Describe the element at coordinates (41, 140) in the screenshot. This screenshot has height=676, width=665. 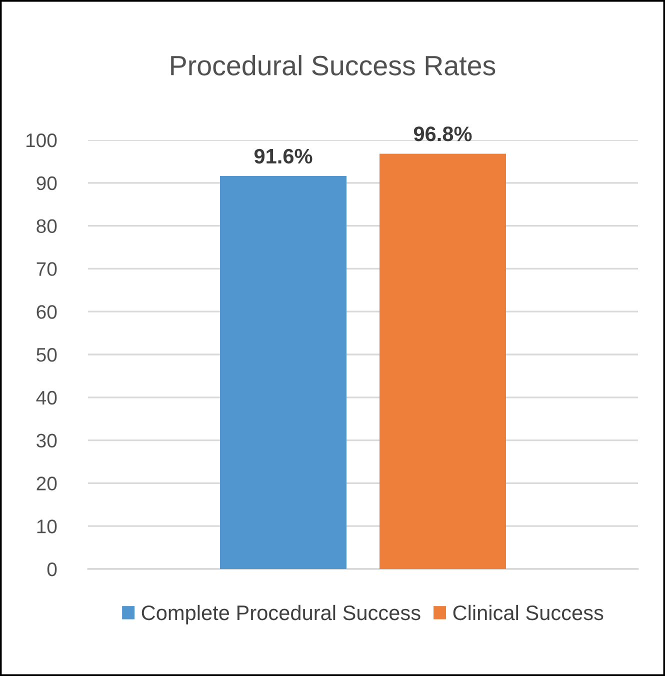
I see `y-tick-label: 100` at that location.